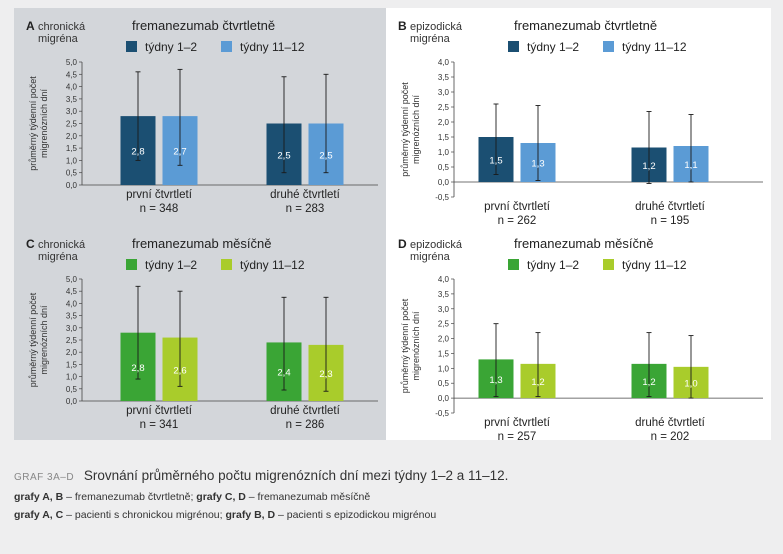  What do you see at coordinates (130, 497) in the screenshot?
I see `caption-fragment: – fremanezumab čtvrtletně;` at bounding box center [130, 497].